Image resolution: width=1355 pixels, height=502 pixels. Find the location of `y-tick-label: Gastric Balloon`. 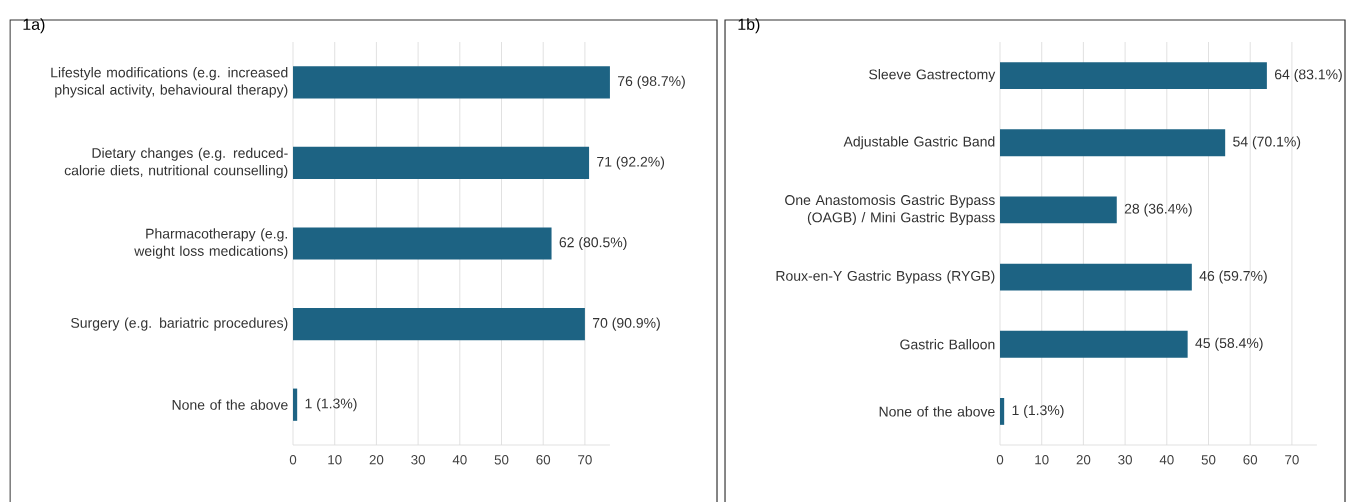

y-tick-label: Gastric Balloon is located at coordinates (947, 344).